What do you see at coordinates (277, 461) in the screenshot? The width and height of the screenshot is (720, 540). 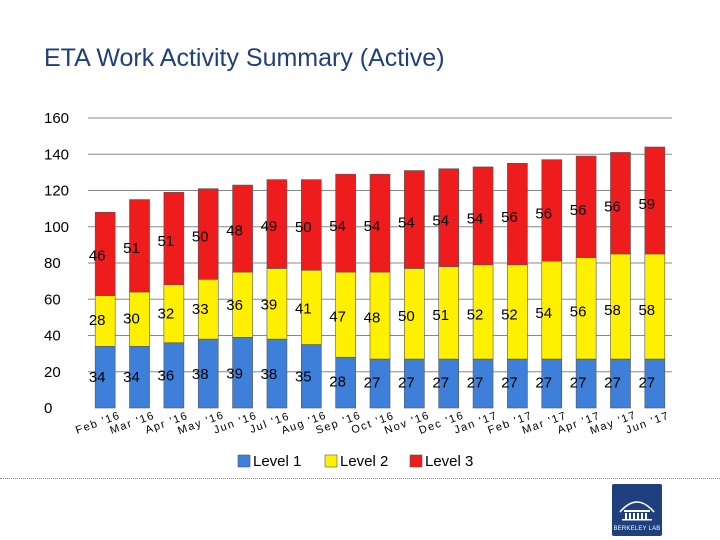 I see `legend-label: Level 1` at bounding box center [277, 461].